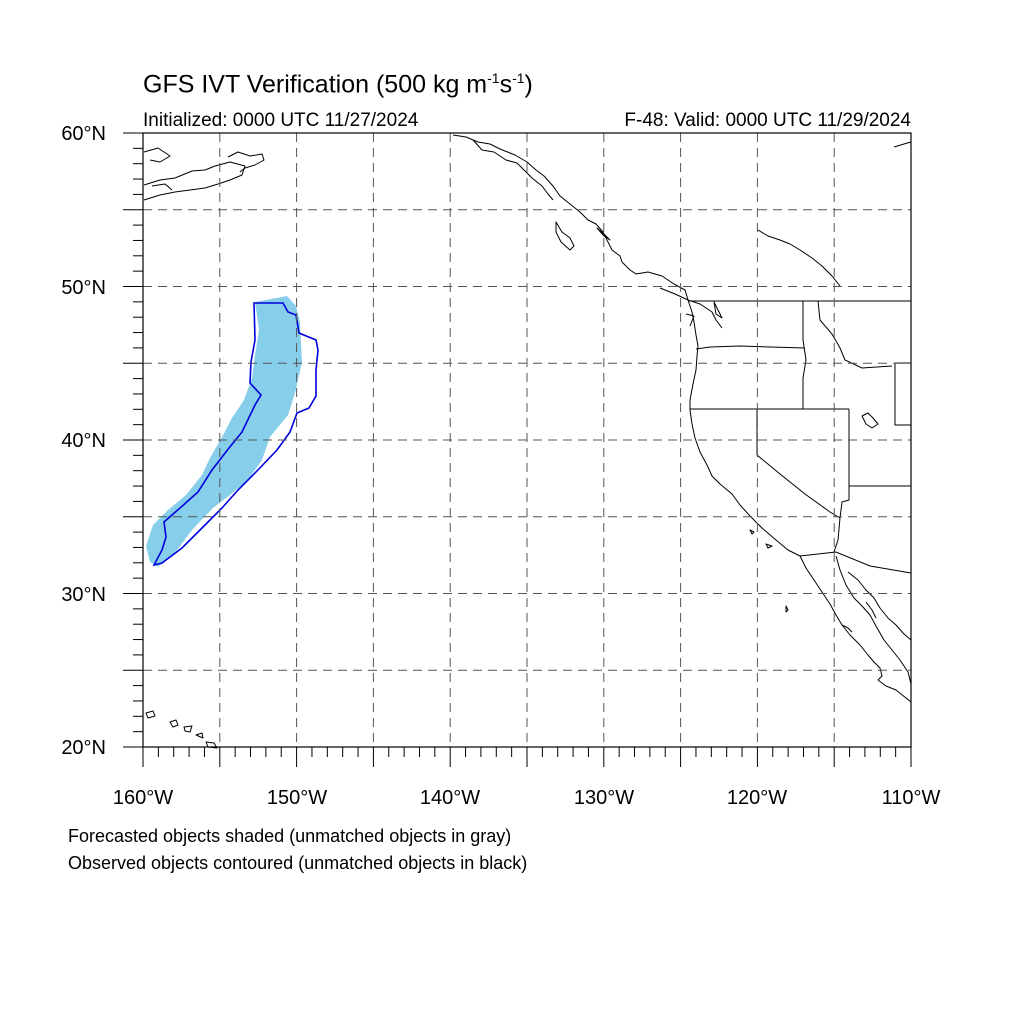  Describe the element at coordinates (450, 798) in the screenshot. I see `lon-label-140w: 140°W` at that location.